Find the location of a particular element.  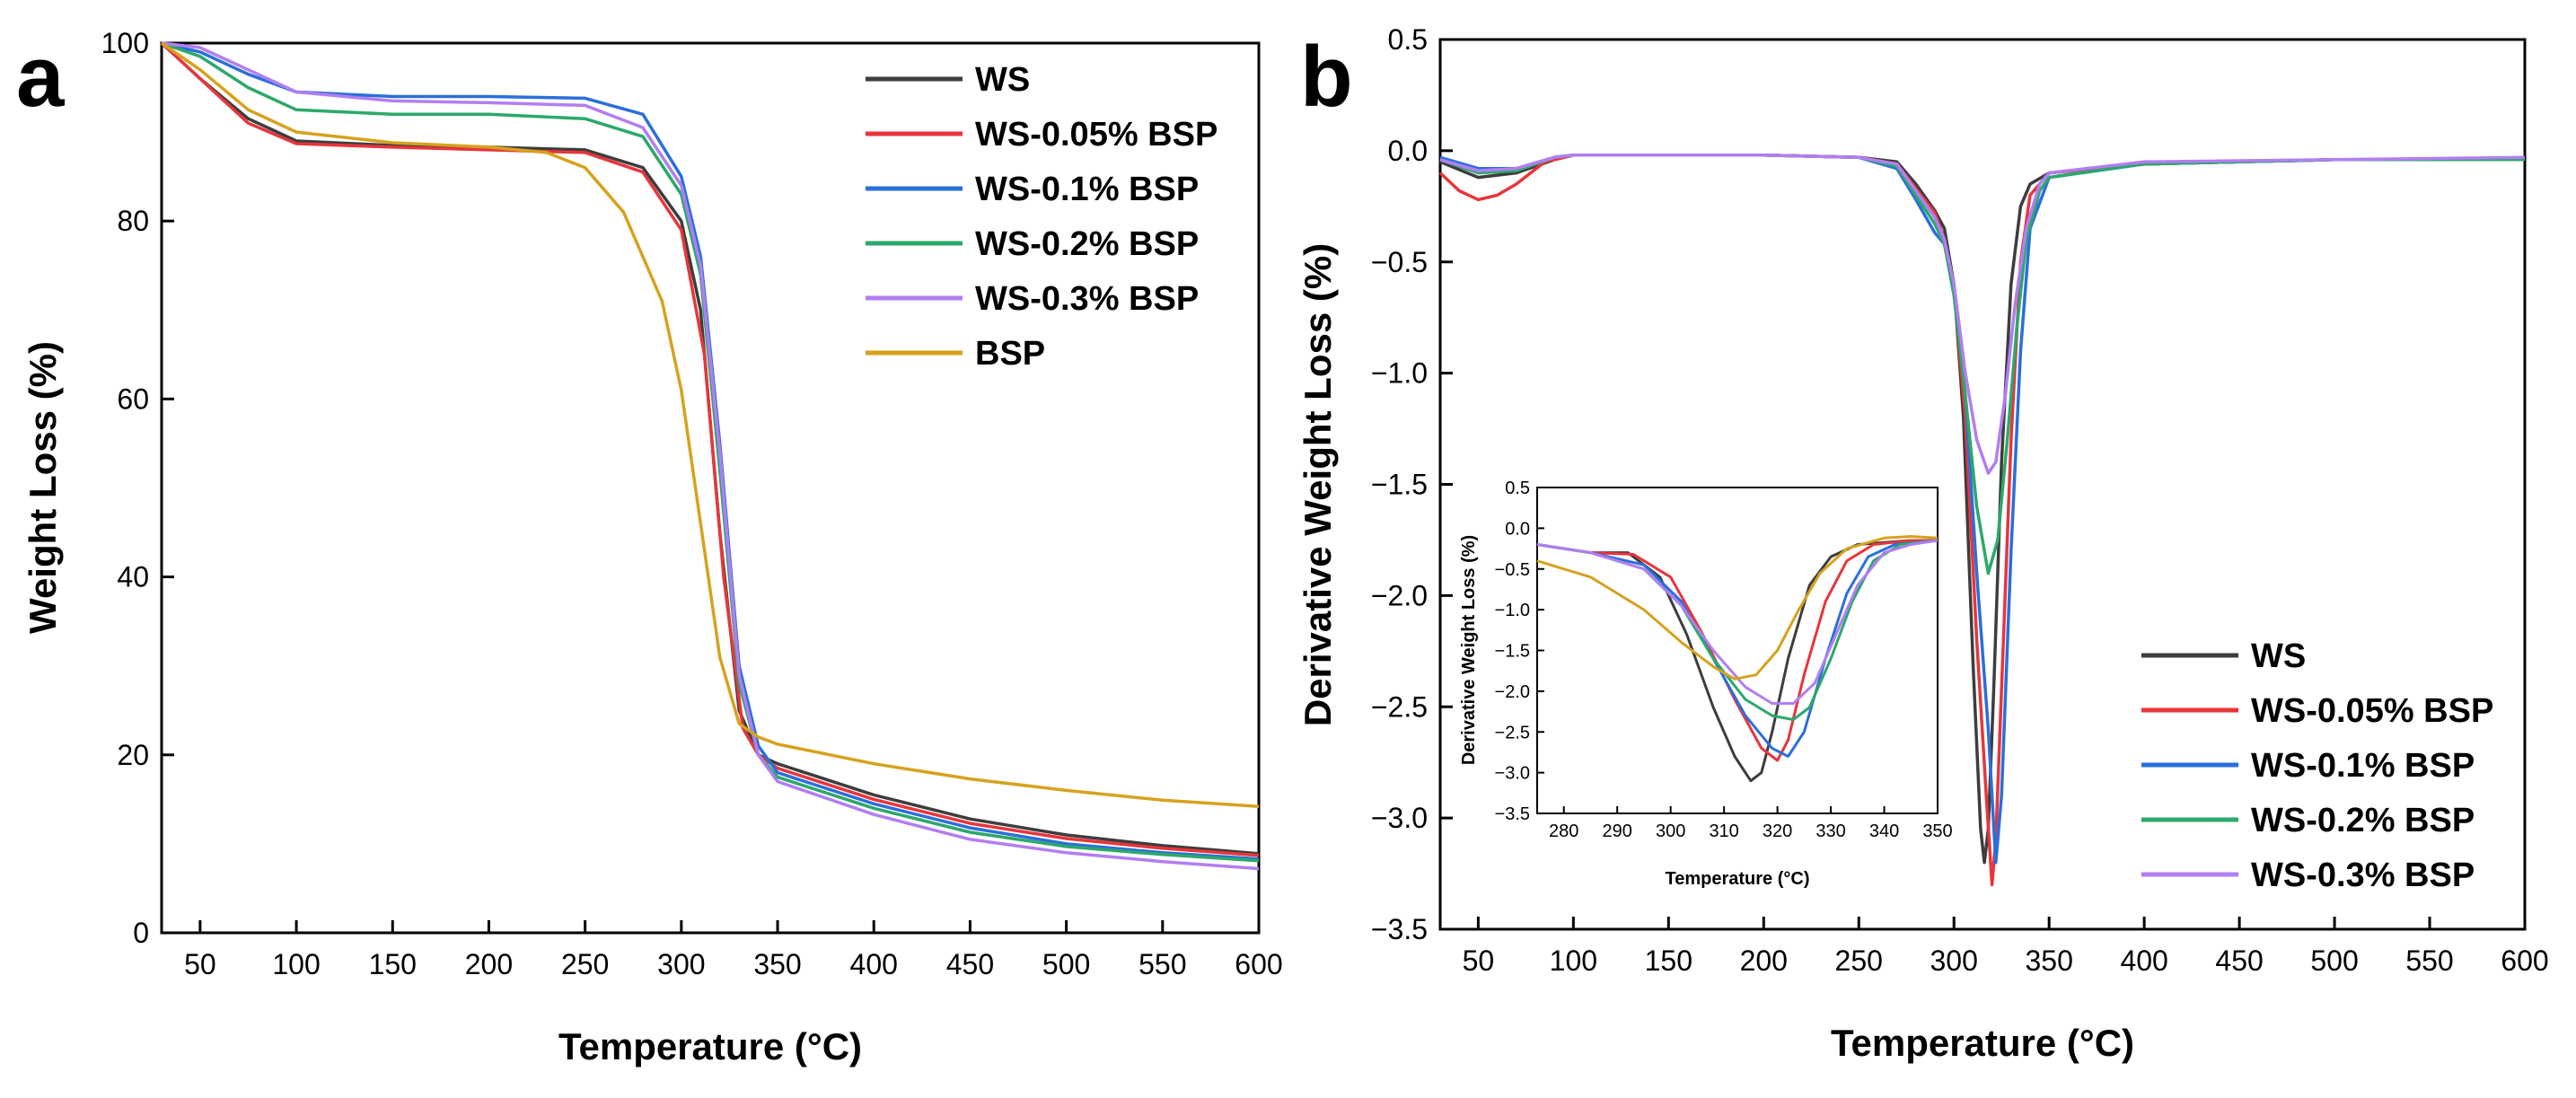

x-tick-label: 310 is located at coordinates (1723, 831).